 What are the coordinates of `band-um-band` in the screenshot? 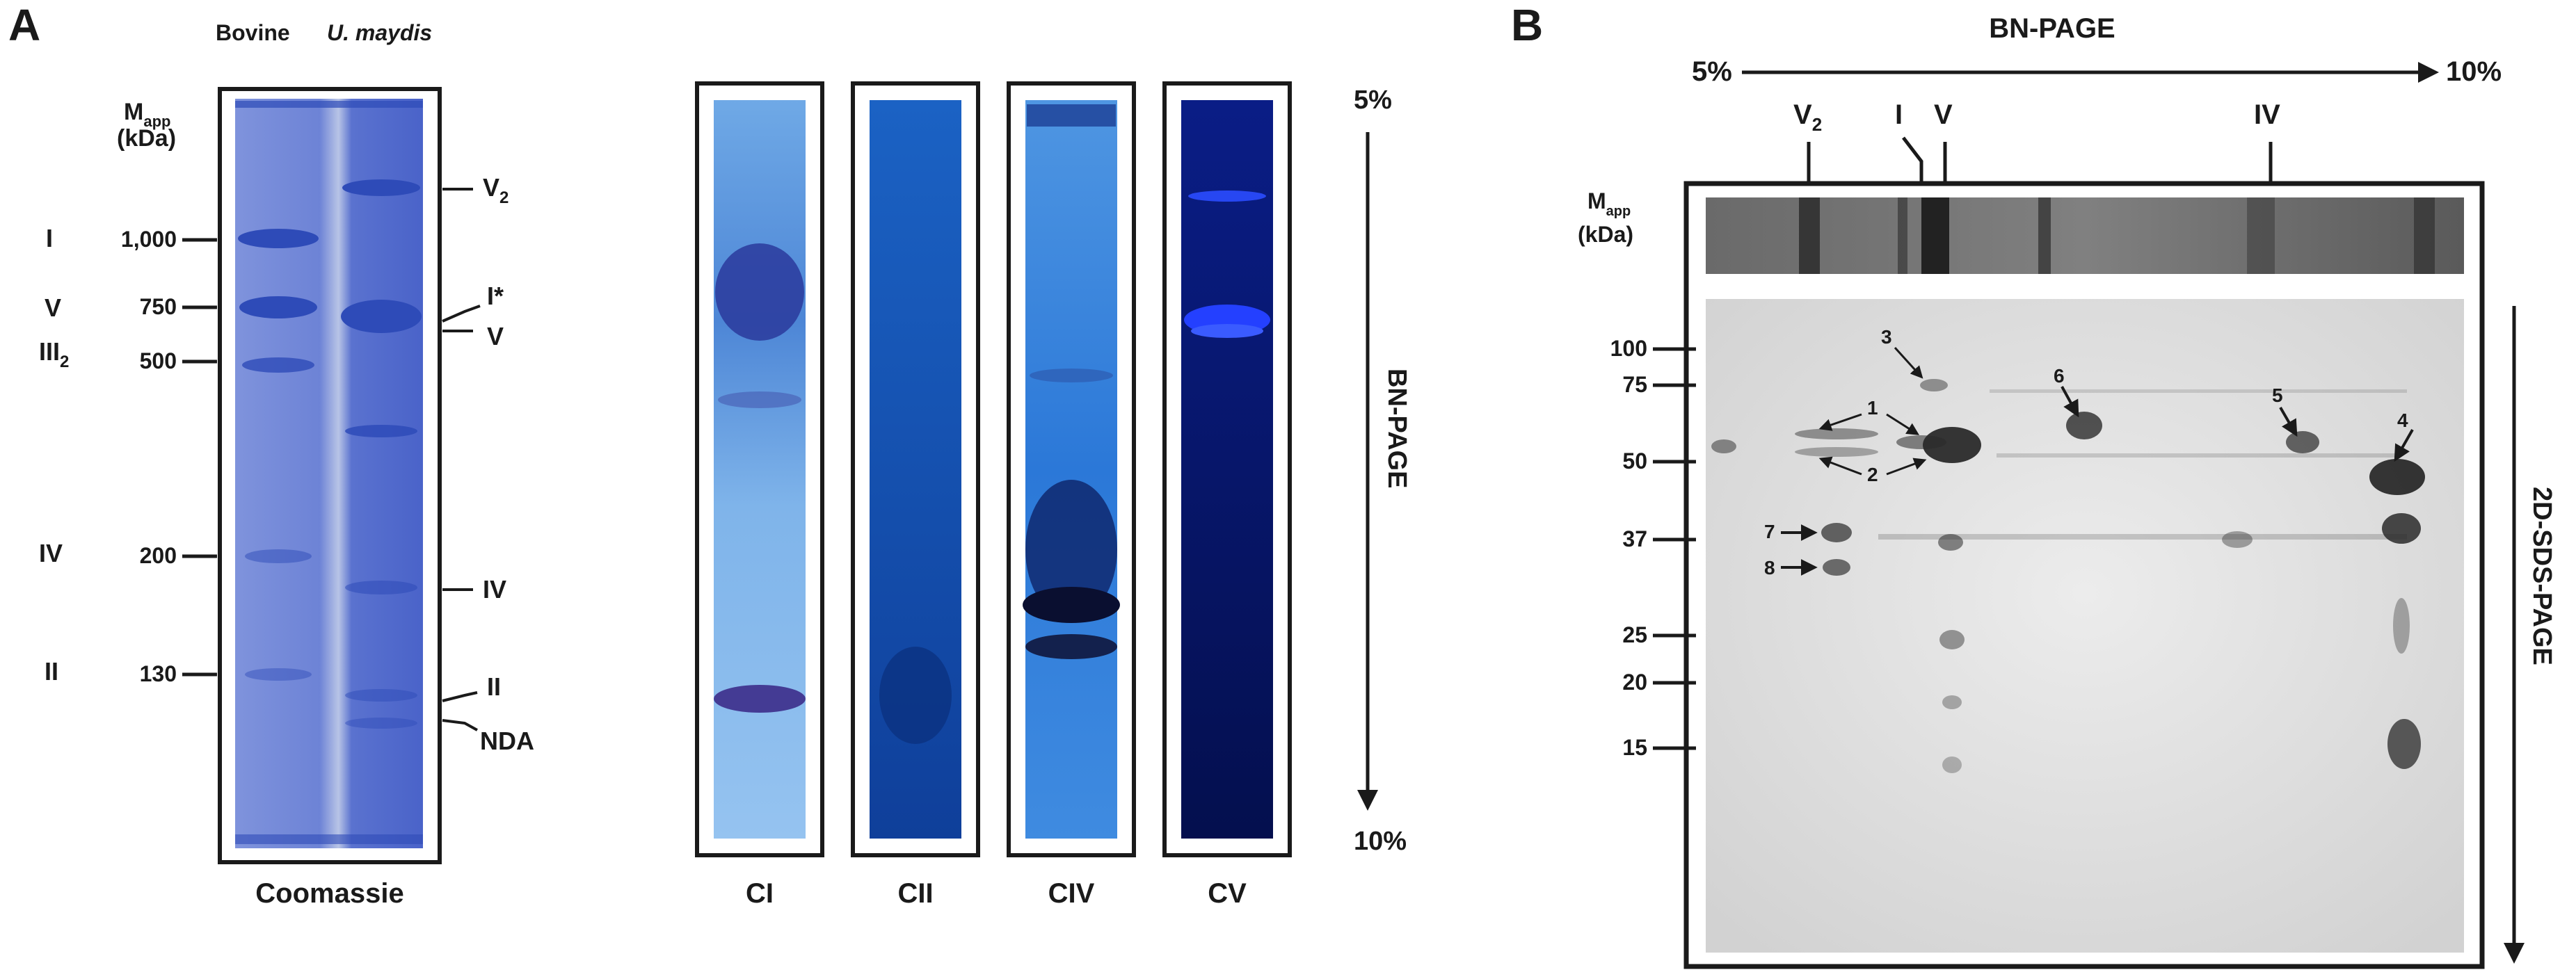 It's located at (381, 431).